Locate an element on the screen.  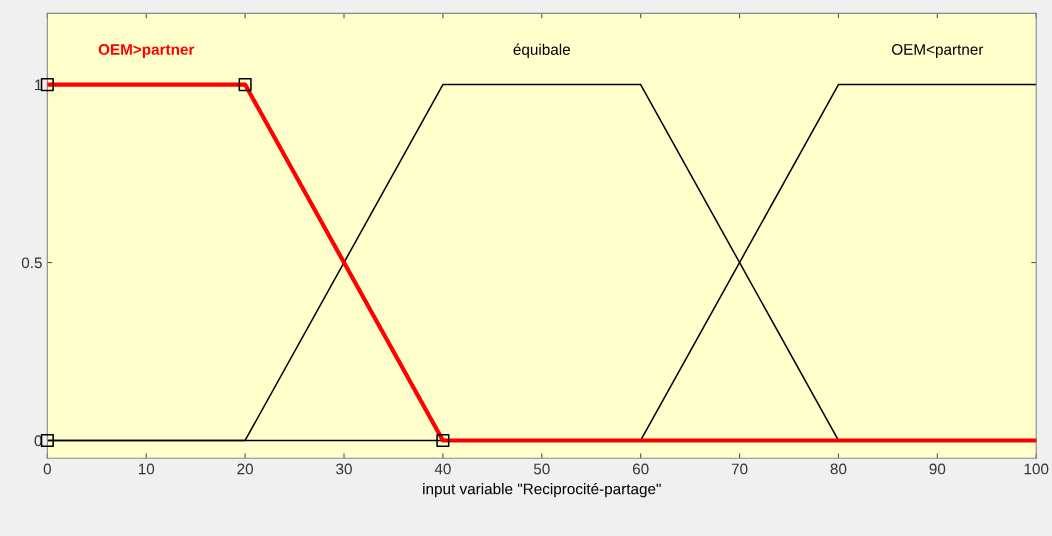
series-label: OEM>partner is located at coordinates (146, 51).